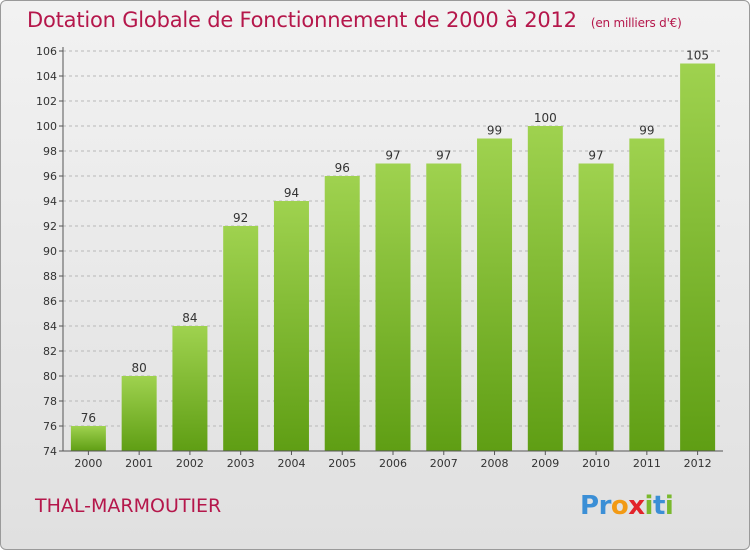 The width and height of the screenshot is (750, 550). What do you see at coordinates (342, 463) in the screenshot?
I see `x-tick-label: 2005` at bounding box center [342, 463].